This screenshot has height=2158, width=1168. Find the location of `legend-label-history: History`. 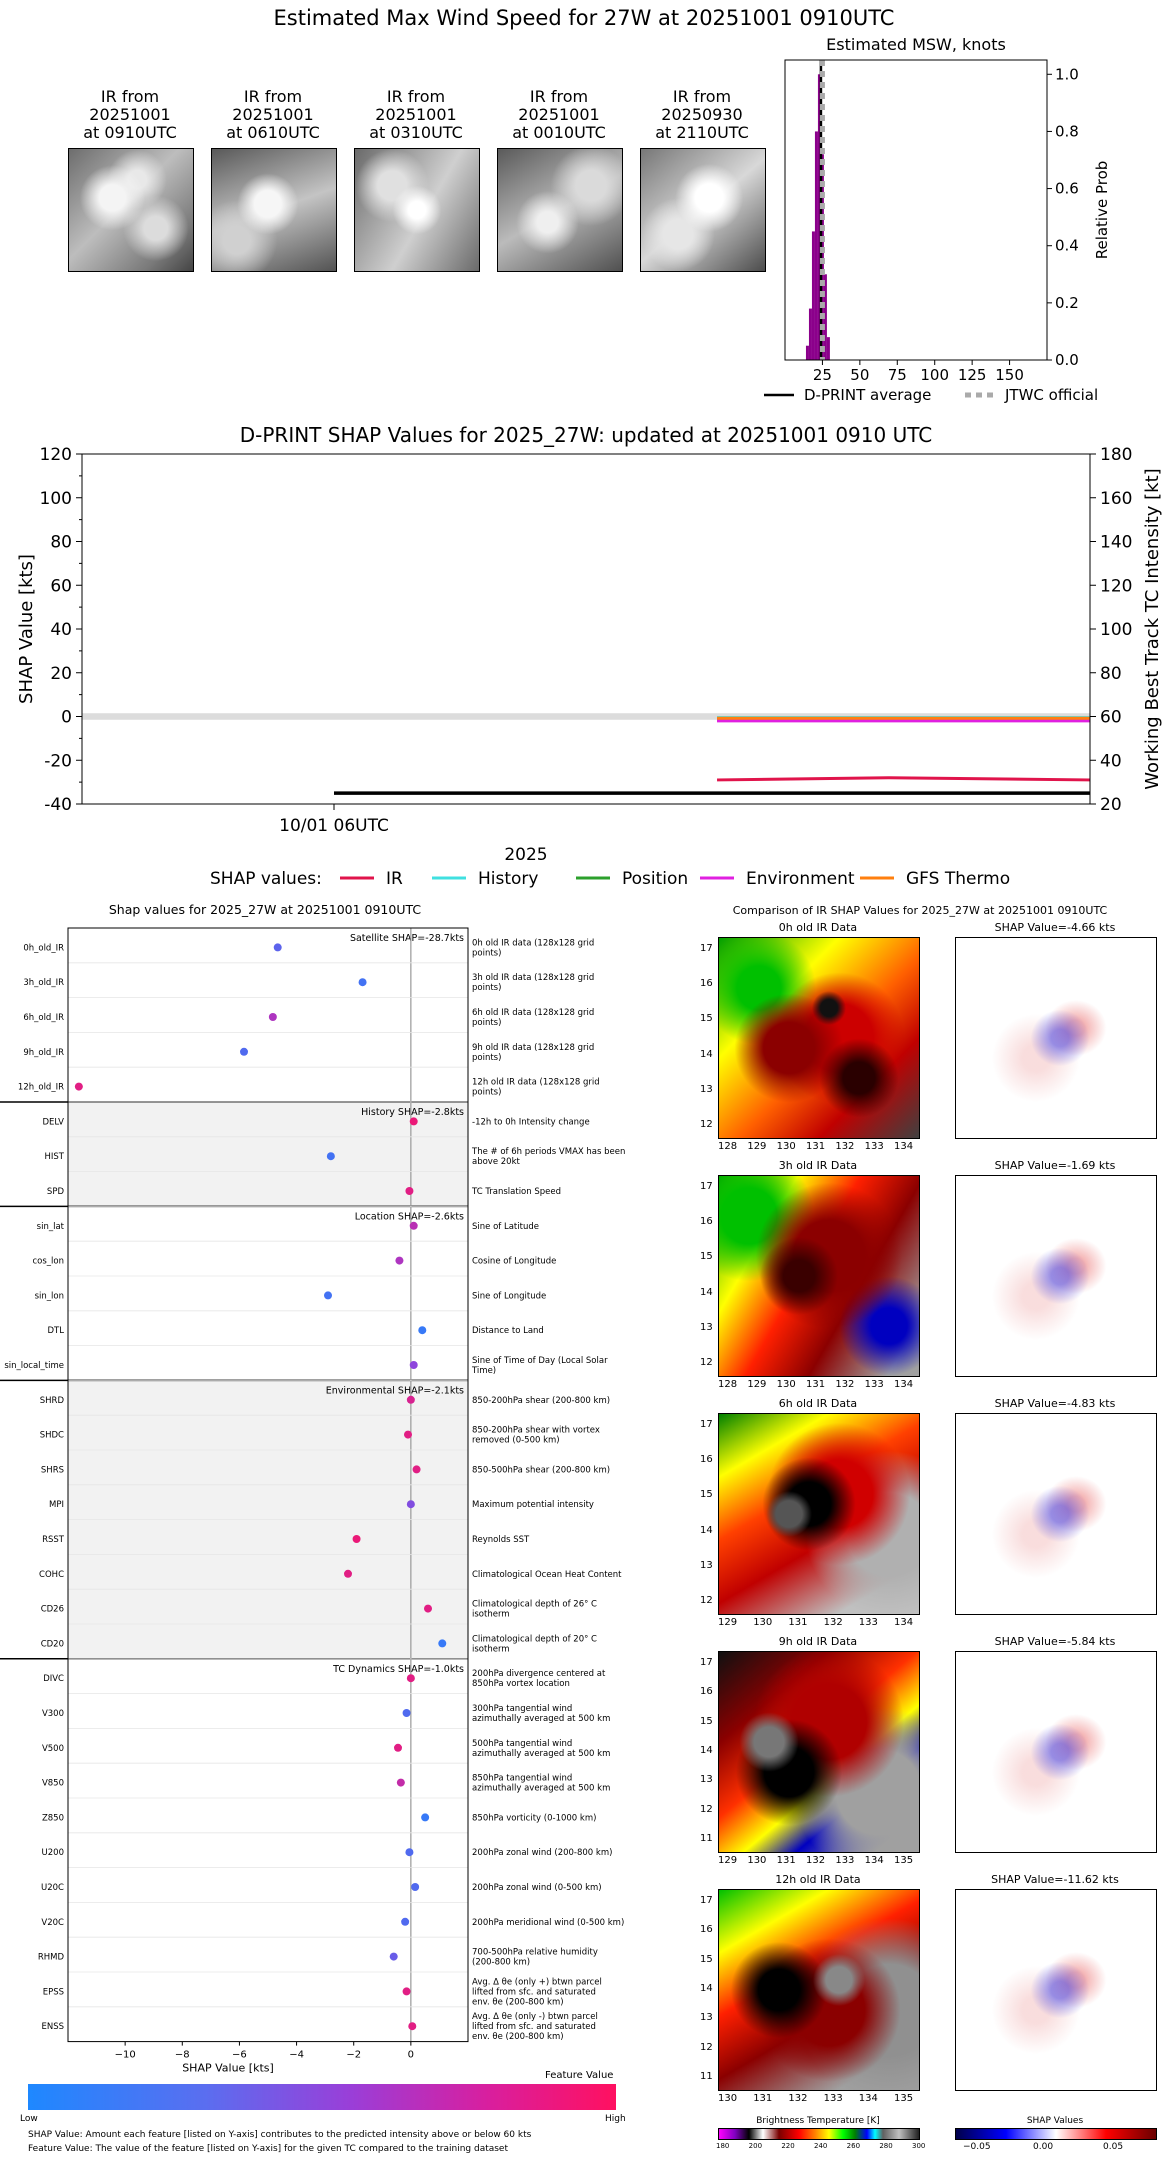

legend-label-history: History is located at coordinates (508, 879).